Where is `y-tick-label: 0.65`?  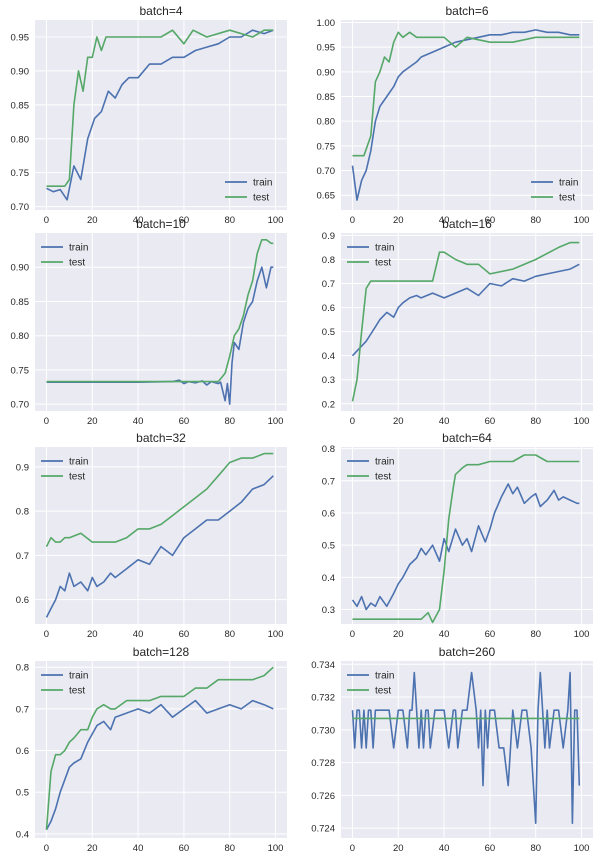 y-tick-label: 0.65 is located at coordinates (326, 196).